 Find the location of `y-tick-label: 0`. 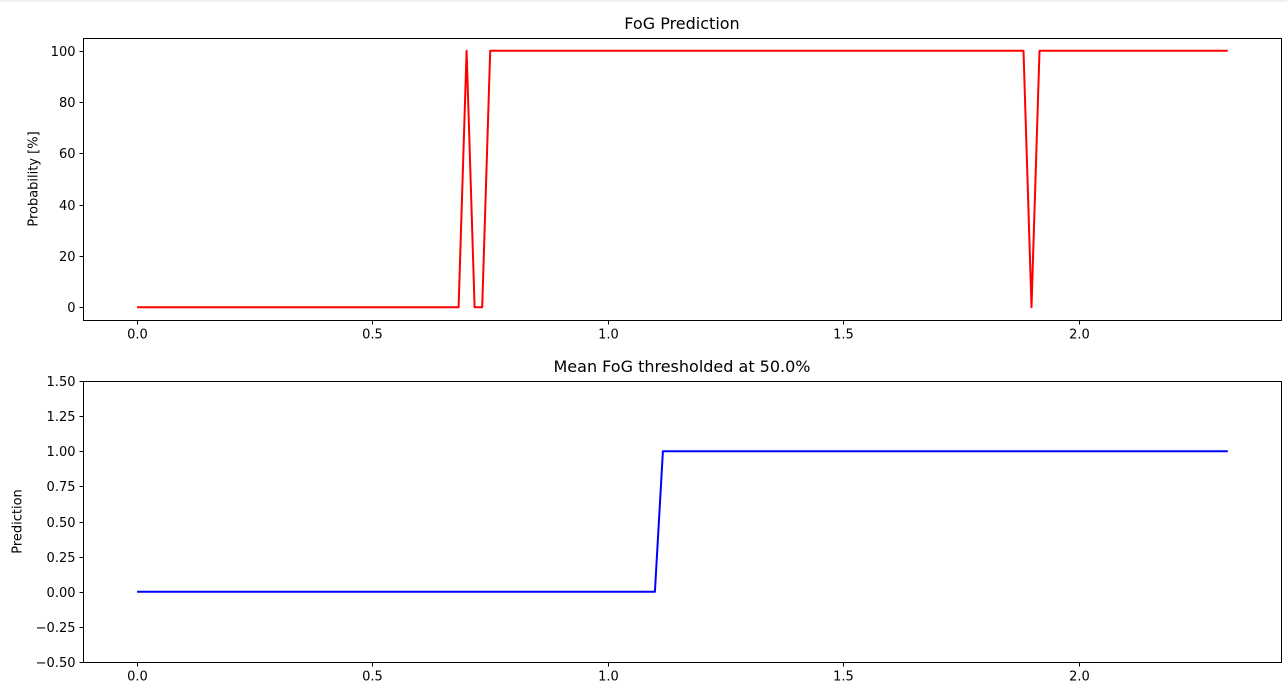

y-tick-label: 0 is located at coordinates (71, 308).